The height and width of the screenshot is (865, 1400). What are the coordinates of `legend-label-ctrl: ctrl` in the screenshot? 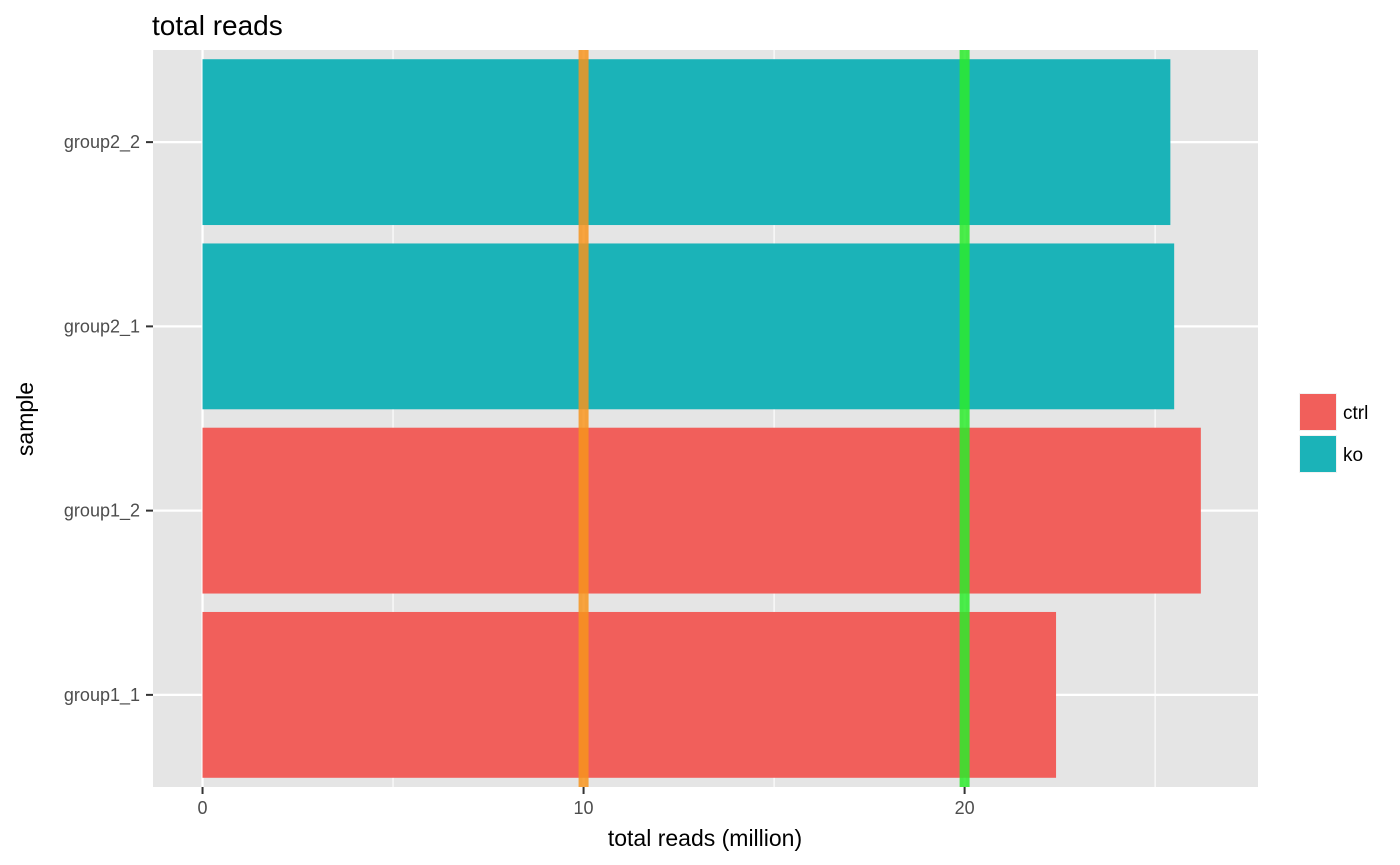 It's located at (1355, 413).